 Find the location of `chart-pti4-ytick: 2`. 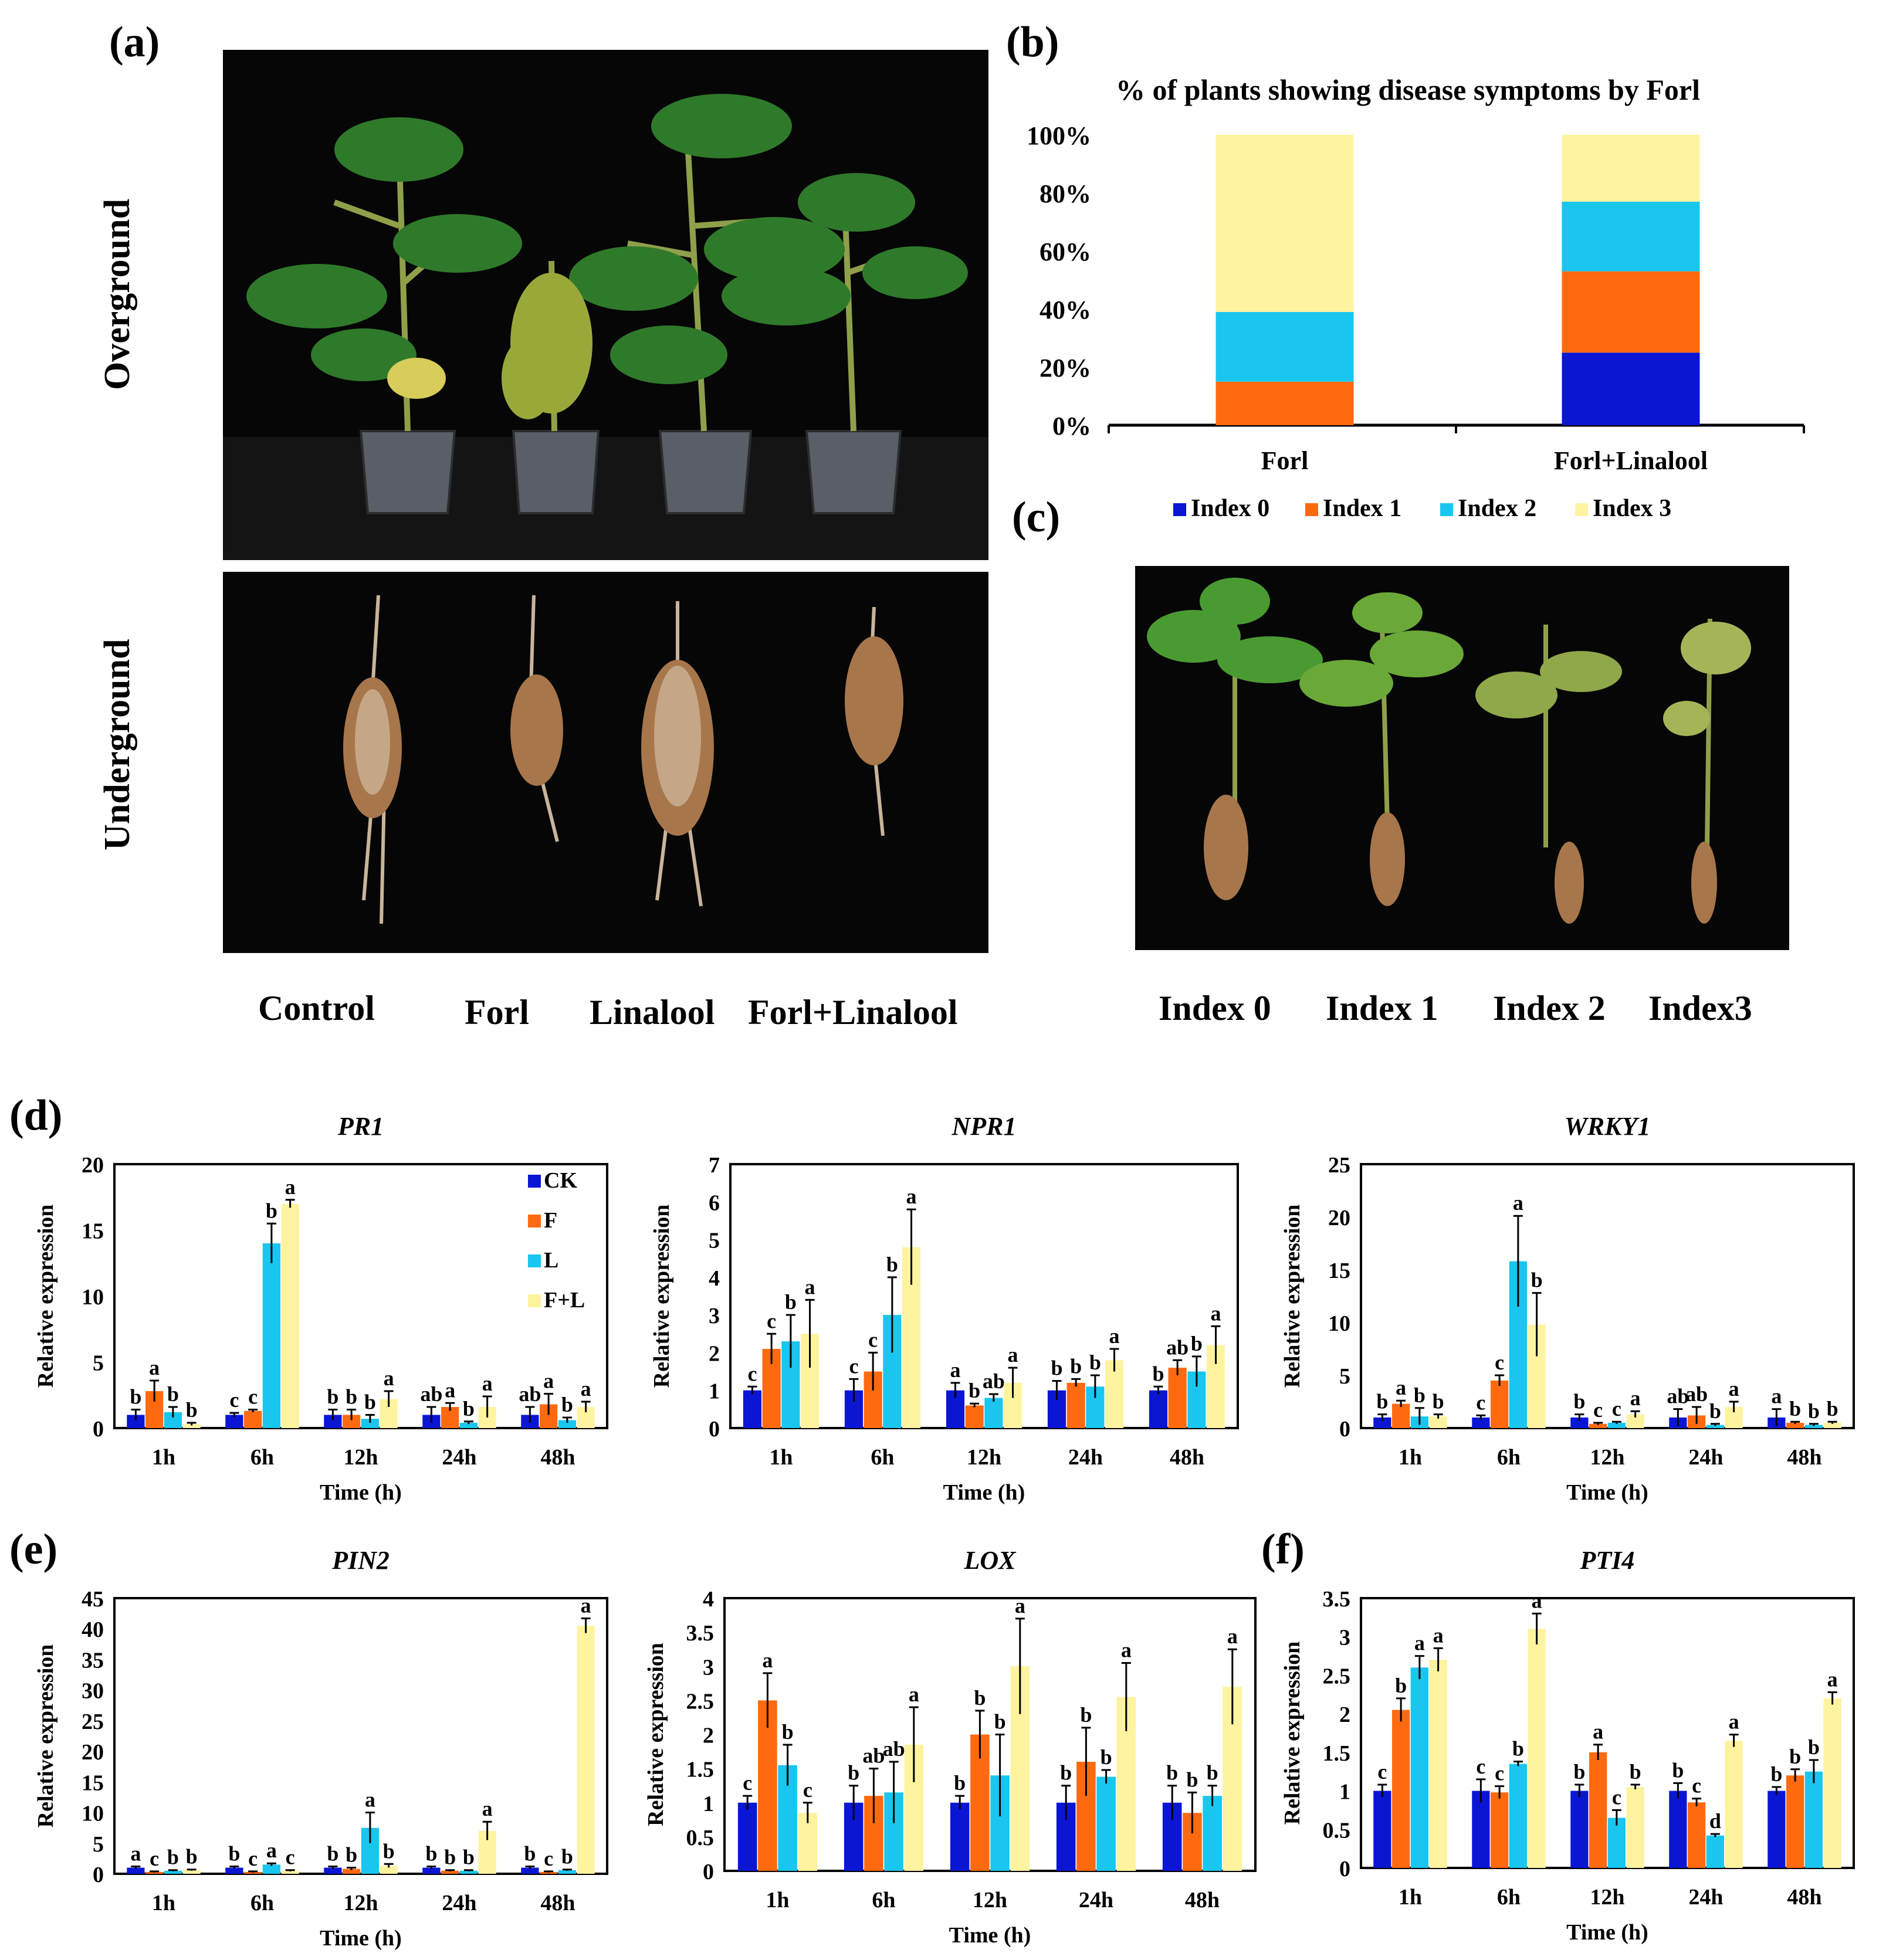

chart-pti4-ytick: 2 is located at coordinates (1344, 1715).